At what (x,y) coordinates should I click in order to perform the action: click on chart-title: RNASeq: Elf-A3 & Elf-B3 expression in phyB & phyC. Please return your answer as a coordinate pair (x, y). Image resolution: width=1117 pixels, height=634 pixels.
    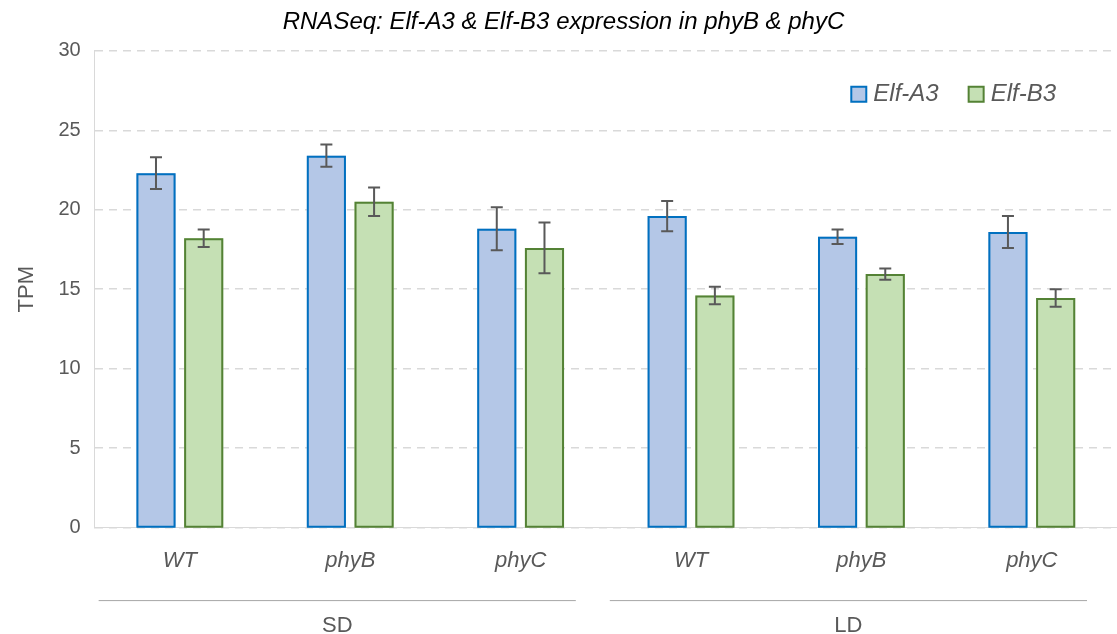
    Looking at the image, I should click on (563, 21).